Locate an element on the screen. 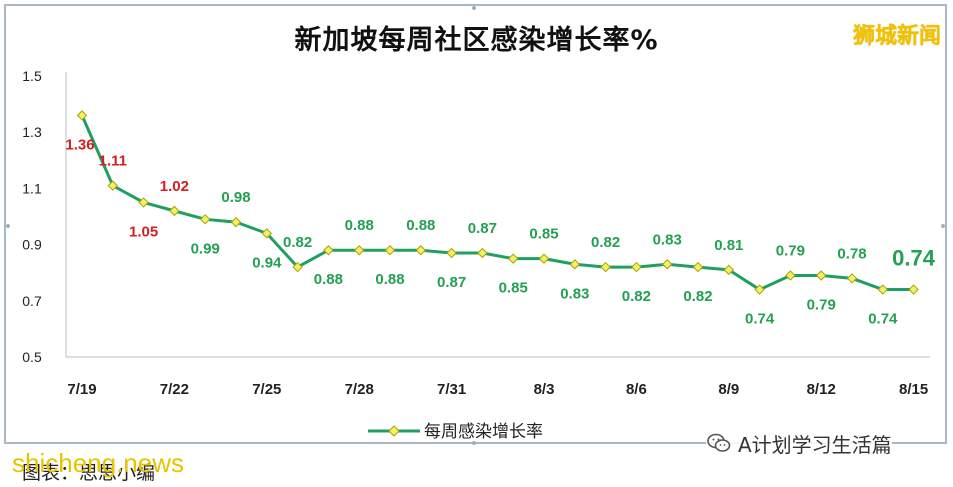 This screenshot has width=953, height=487. highlight-data-label: 0.74 is located at coordinates (914, 258).